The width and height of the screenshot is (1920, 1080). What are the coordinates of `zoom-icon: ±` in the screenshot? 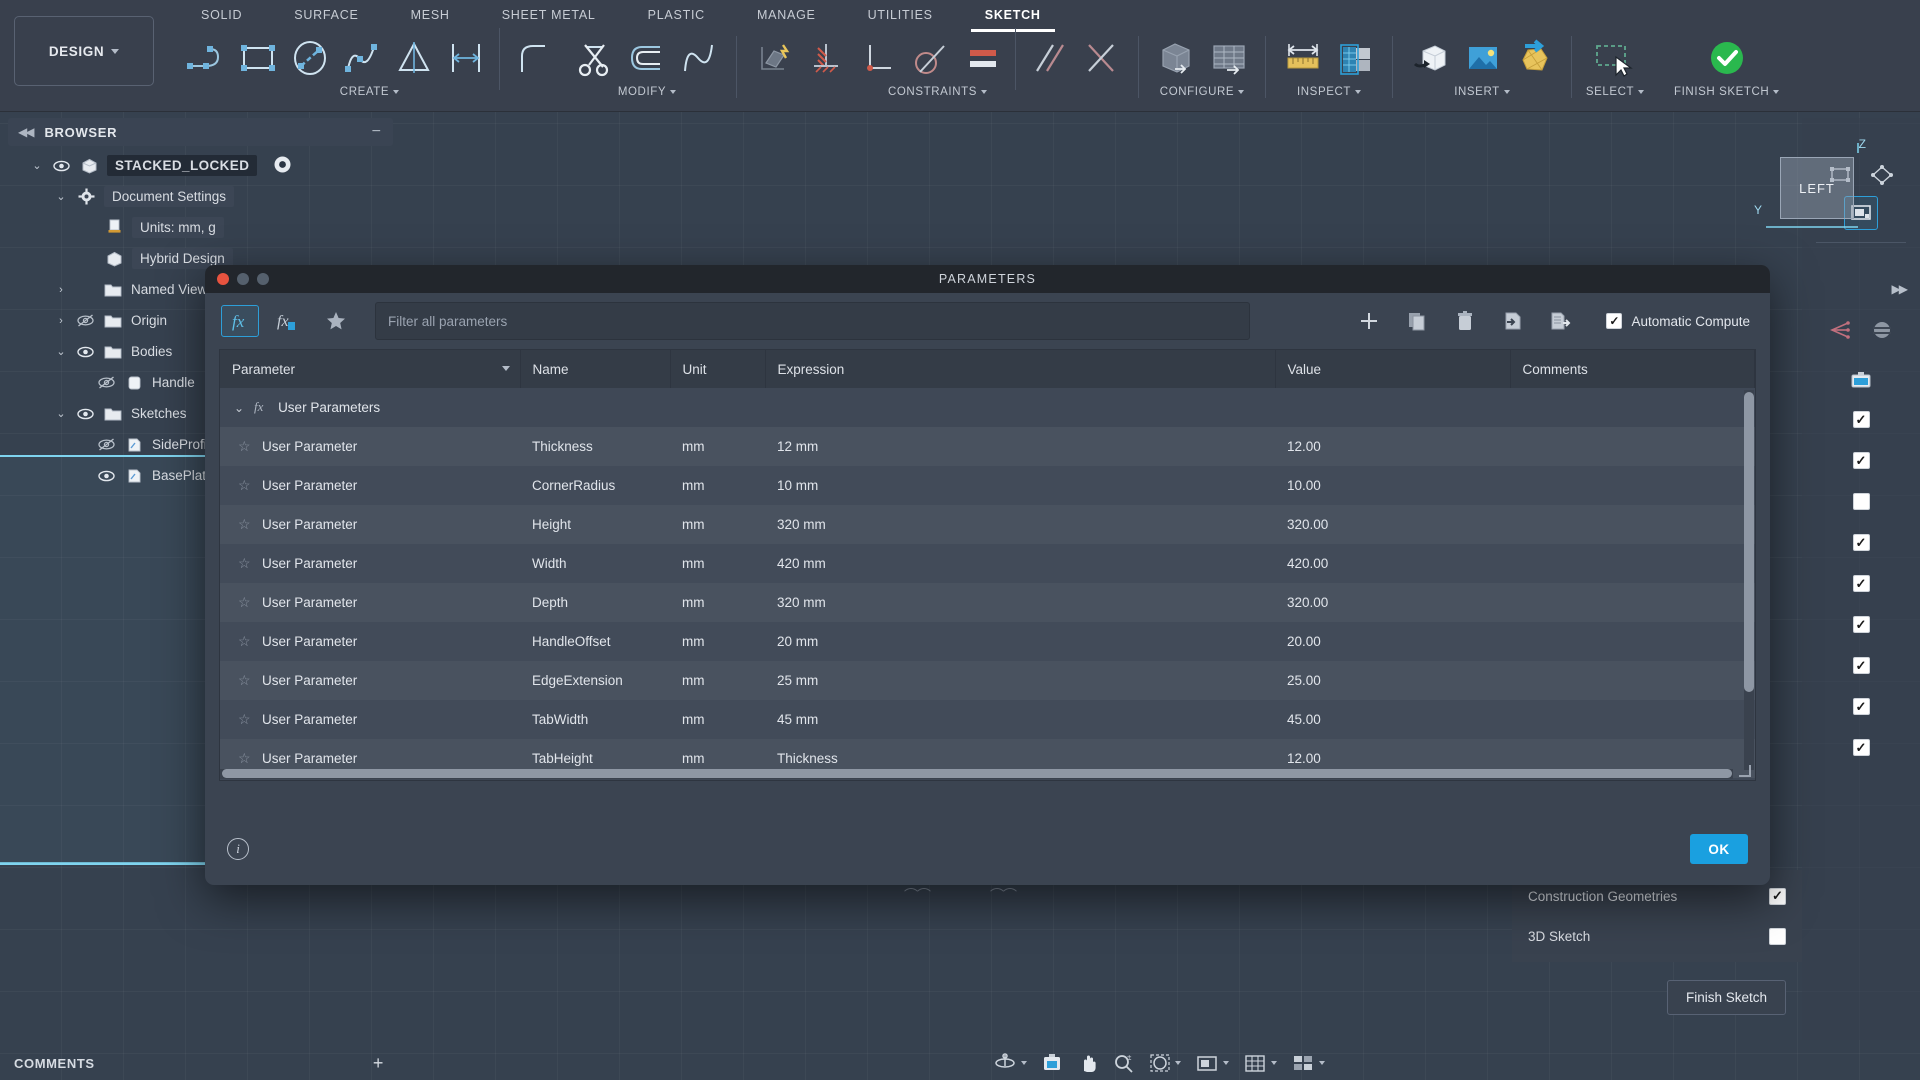 It's located at (1124, 1063).